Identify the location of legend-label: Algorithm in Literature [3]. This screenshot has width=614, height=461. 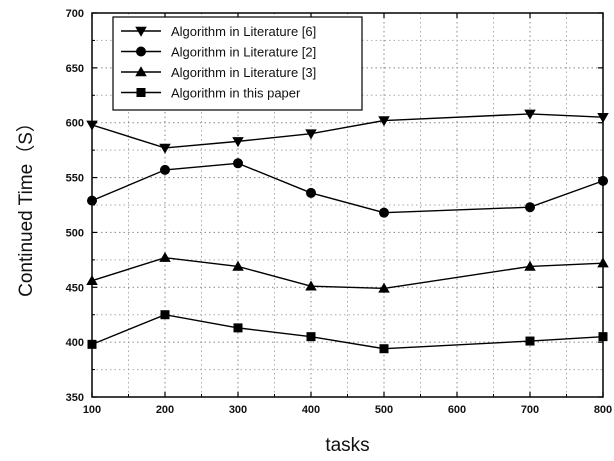
(243, 72).